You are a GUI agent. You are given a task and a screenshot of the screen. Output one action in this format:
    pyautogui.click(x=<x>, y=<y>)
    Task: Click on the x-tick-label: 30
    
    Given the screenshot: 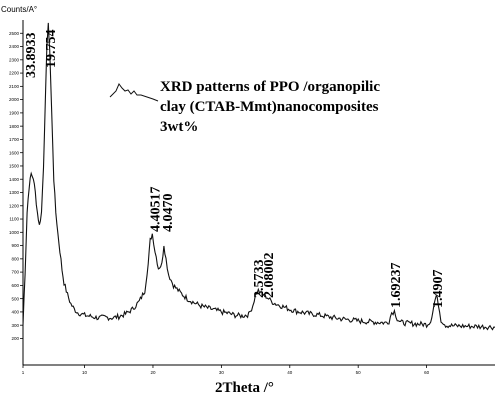 What is the action you would take?
    pyautogui.click(x=222, y=372)
    